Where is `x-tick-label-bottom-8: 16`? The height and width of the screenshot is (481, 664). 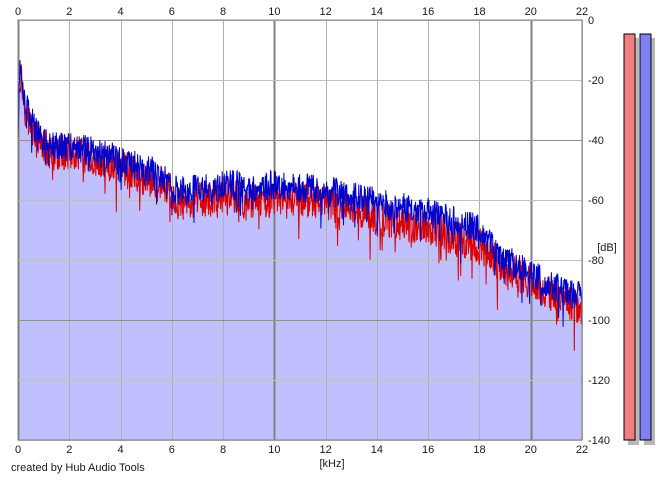 x-tick-label-bottom-8: 16 is located at coordinates (428, 450).